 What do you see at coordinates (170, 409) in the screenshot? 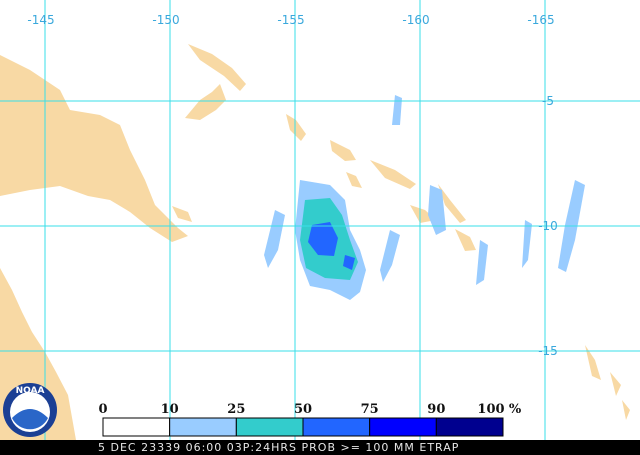
I see `legend-label: 10` at bounding box center [170, 409].